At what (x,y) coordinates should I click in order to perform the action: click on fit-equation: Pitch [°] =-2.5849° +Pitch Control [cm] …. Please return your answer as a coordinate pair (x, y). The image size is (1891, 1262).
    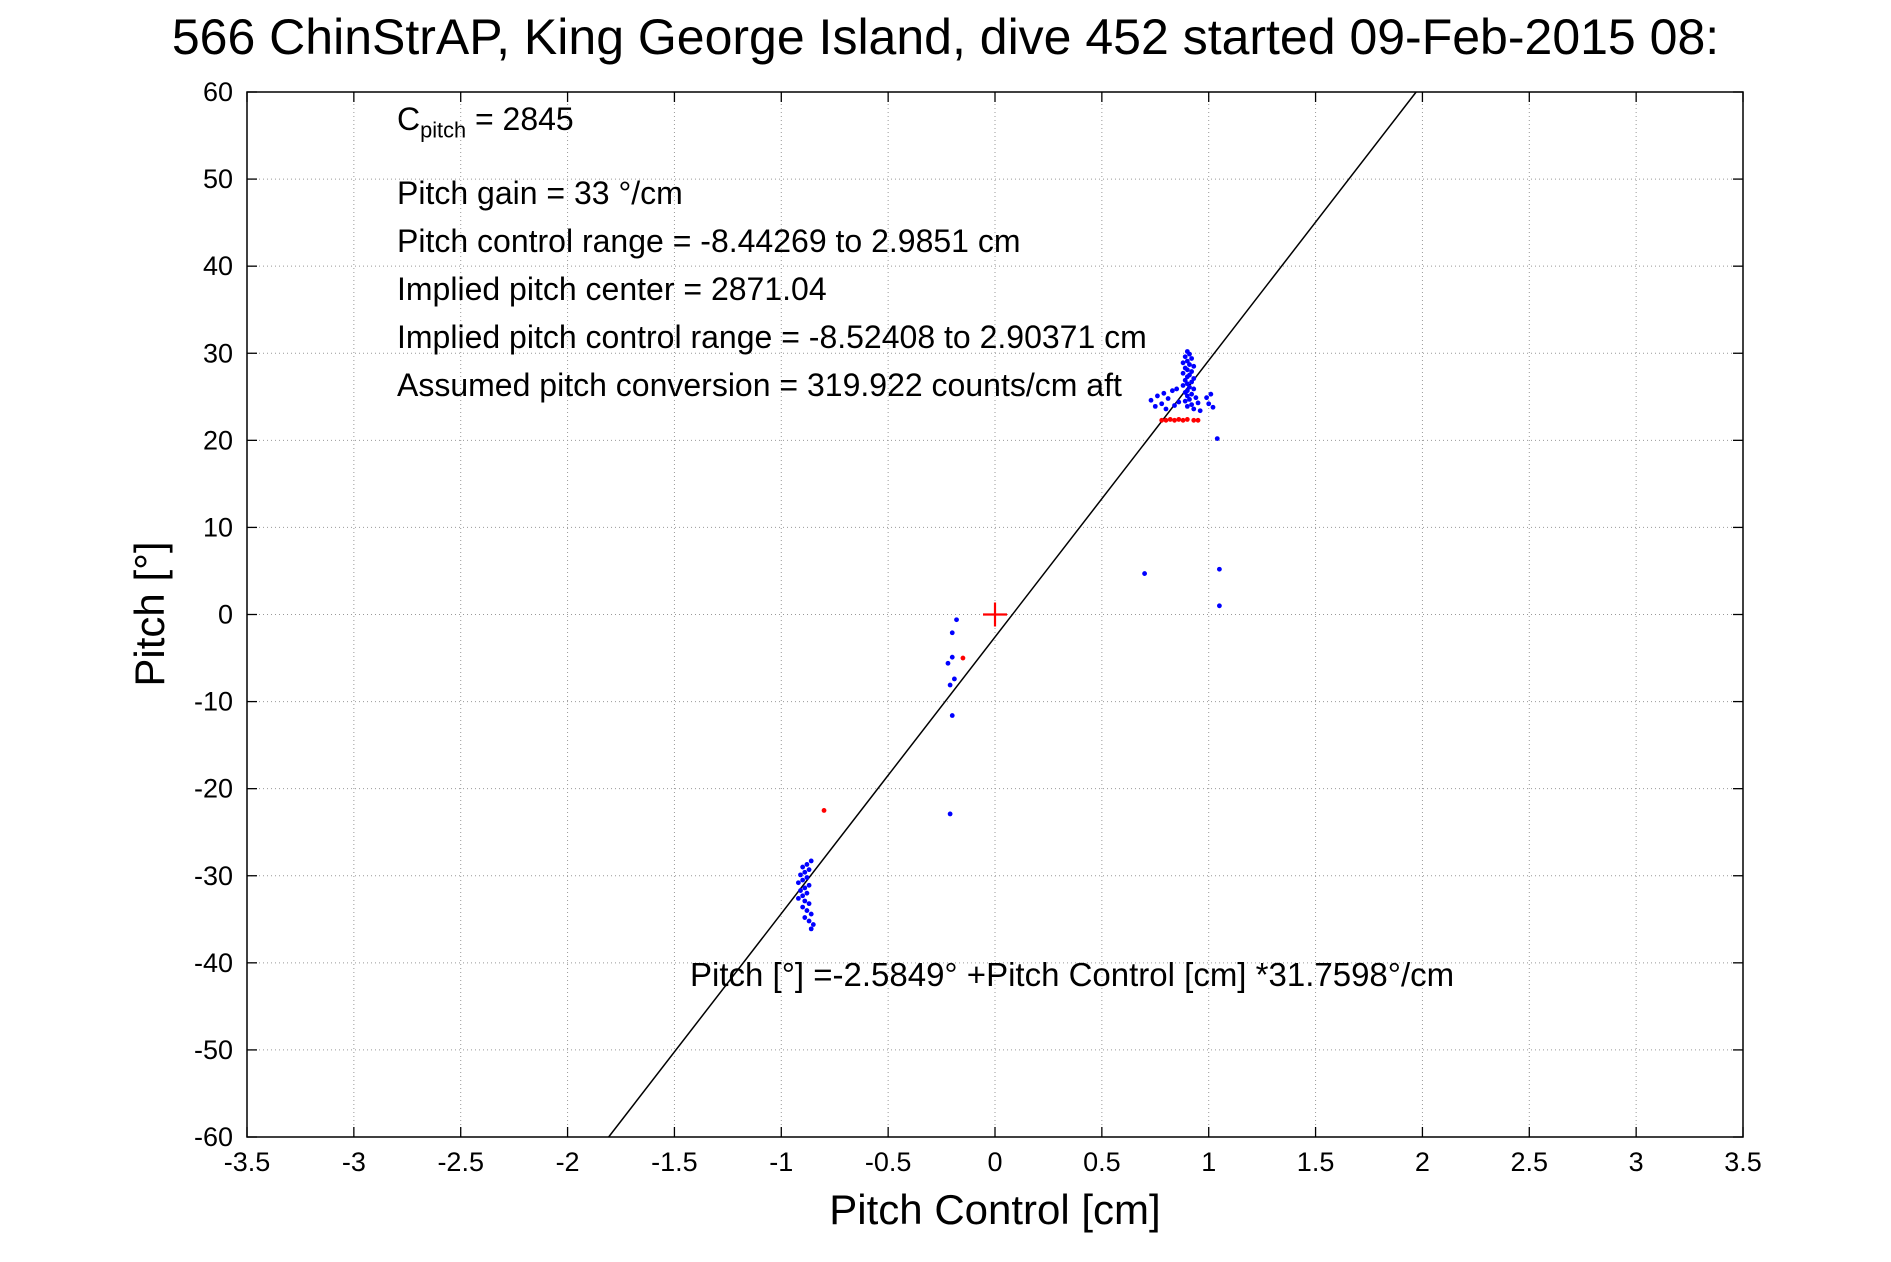
    Looking at the image, I should click on (1072, 974).